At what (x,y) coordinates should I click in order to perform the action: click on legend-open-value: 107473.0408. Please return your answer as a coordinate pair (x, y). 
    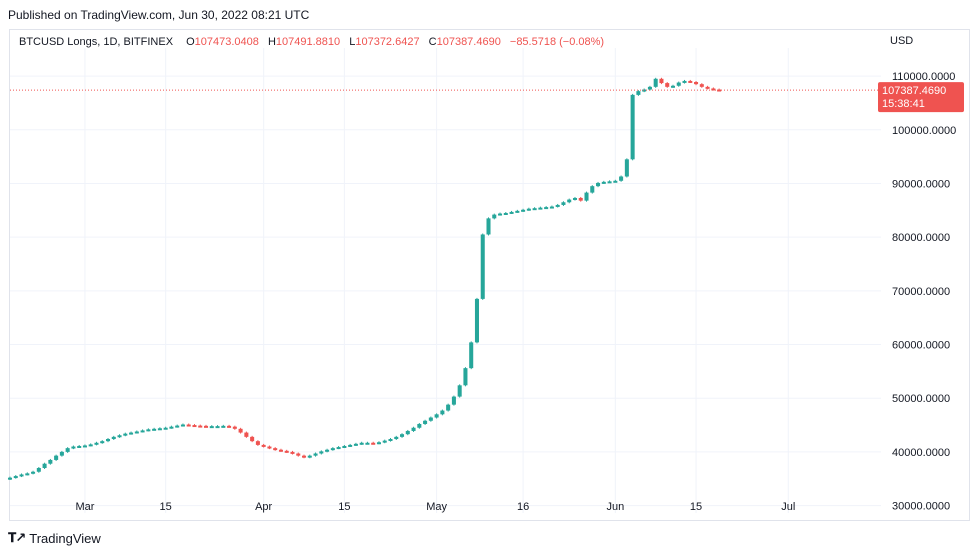
    Looking at the image, I should click on (226, 42).